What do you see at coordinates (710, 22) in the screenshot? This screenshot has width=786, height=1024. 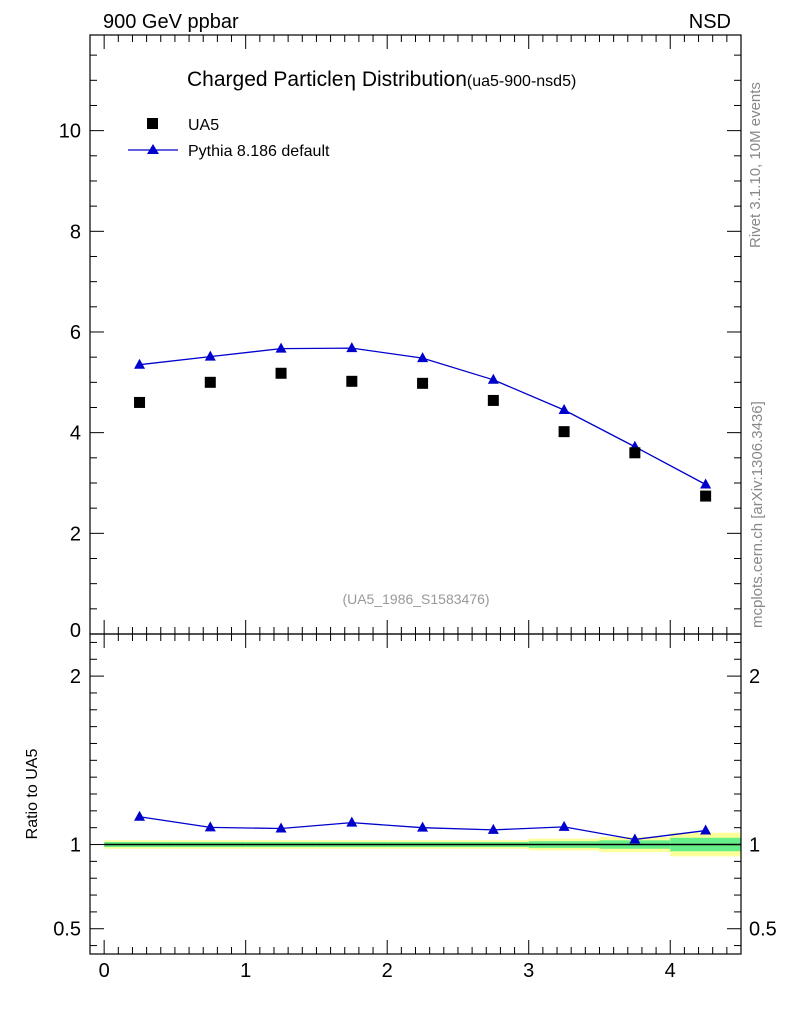 I see `header-right: NSD` at bounding box center [710, 22].